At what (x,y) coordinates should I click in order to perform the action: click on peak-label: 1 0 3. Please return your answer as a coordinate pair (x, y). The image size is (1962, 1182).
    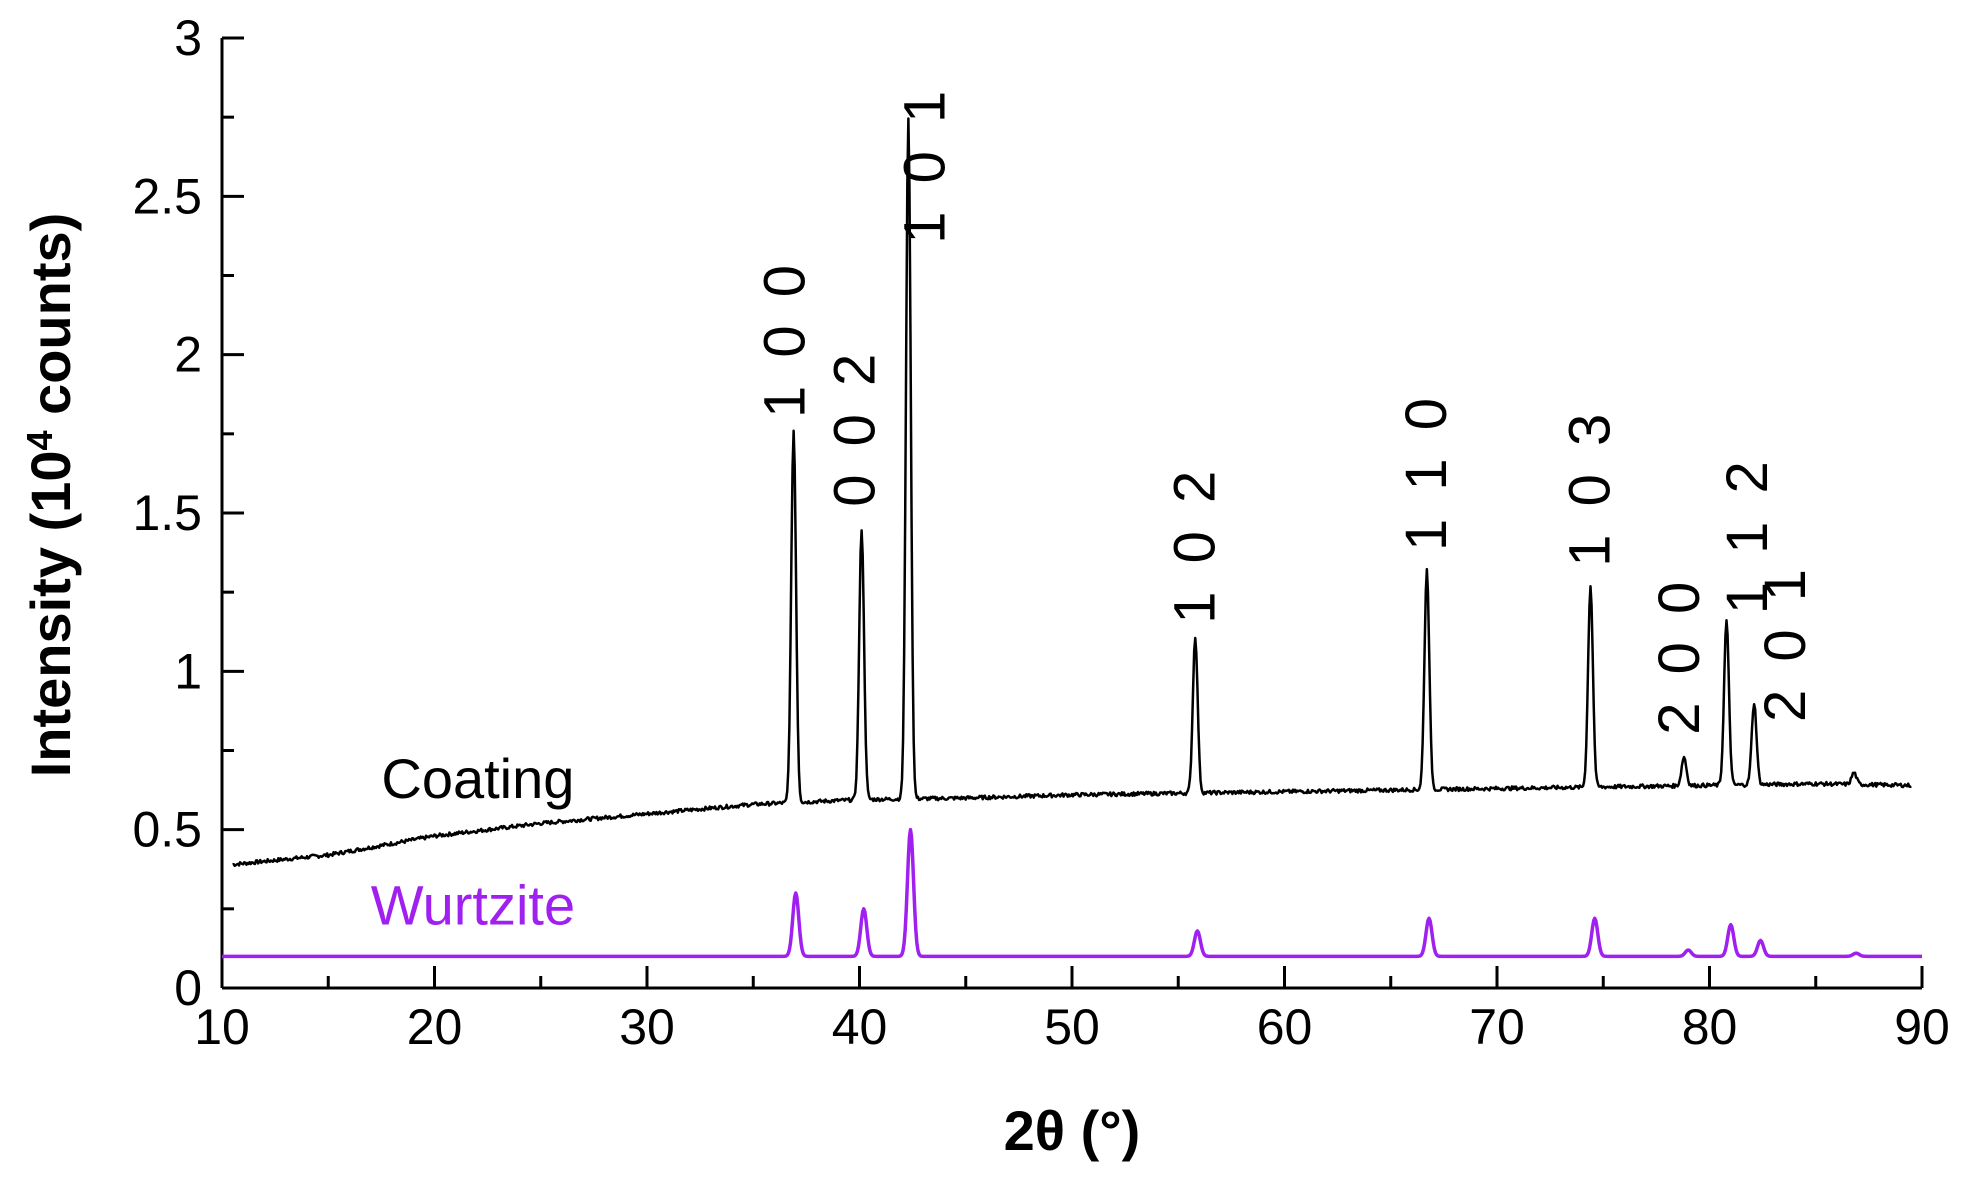
    Looking at the image, I should click on (1590, 487).